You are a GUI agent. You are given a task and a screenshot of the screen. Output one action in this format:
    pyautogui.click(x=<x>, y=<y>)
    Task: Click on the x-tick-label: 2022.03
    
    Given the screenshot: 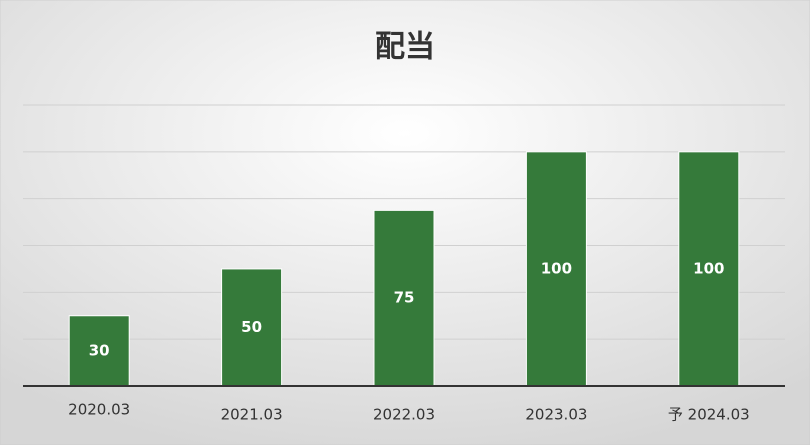 What is the action you would take?
    pyautogui.click(x=404, y=415)
    